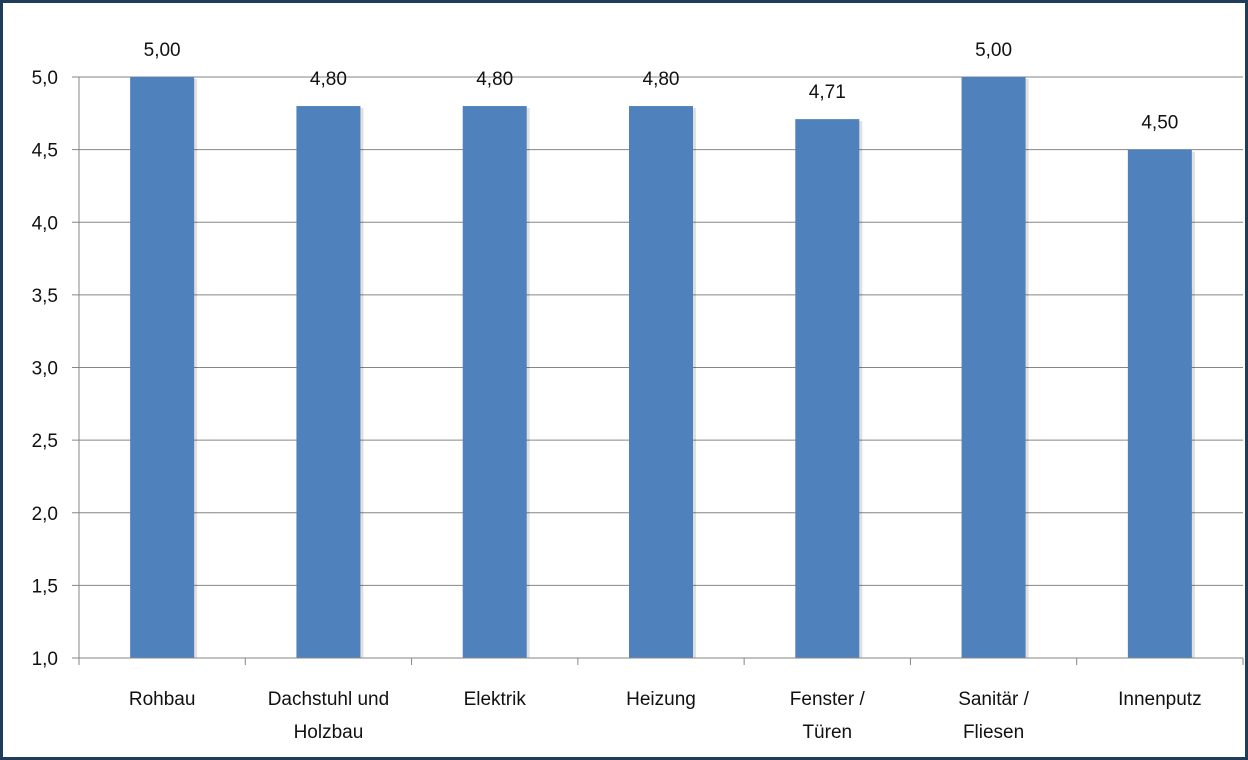 The height and width of the screenshot is (760, 1248). Describe the element at coordinates (827, 92) in the screenshot. I see `data-label: 4,71` at that location.